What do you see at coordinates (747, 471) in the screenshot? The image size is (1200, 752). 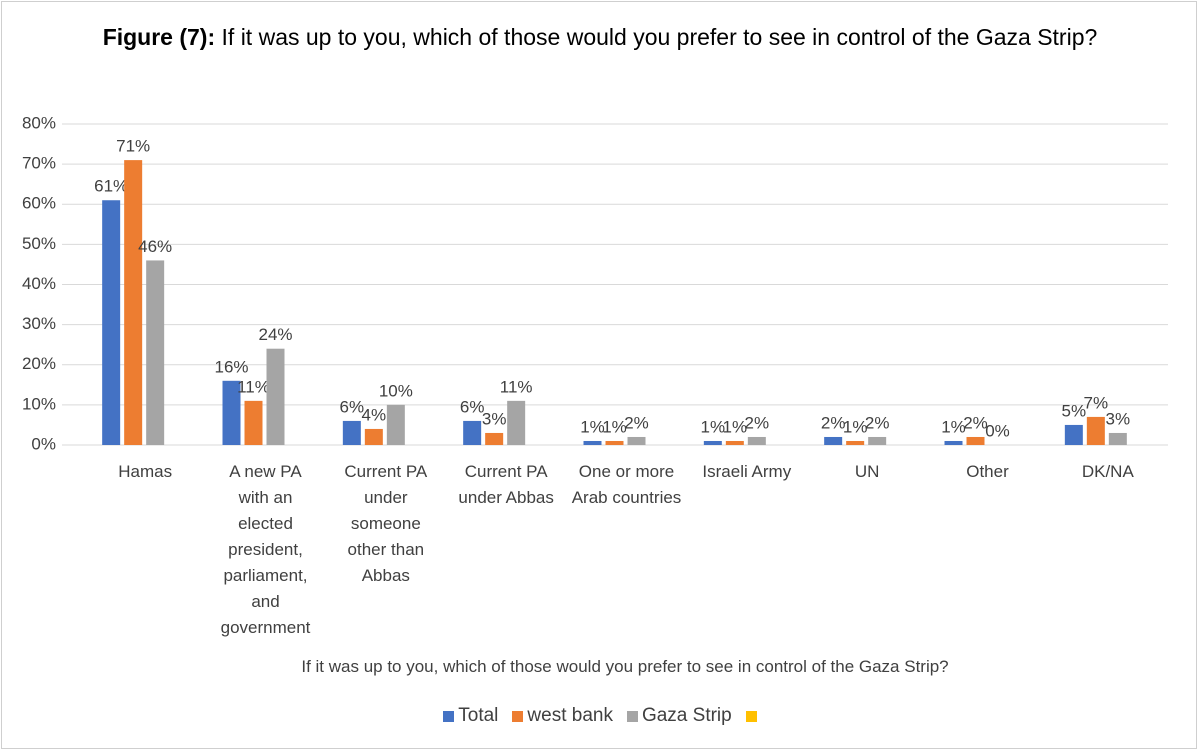 I see `x-tick-label: Israeli Army` at bounding box center [747, 471].